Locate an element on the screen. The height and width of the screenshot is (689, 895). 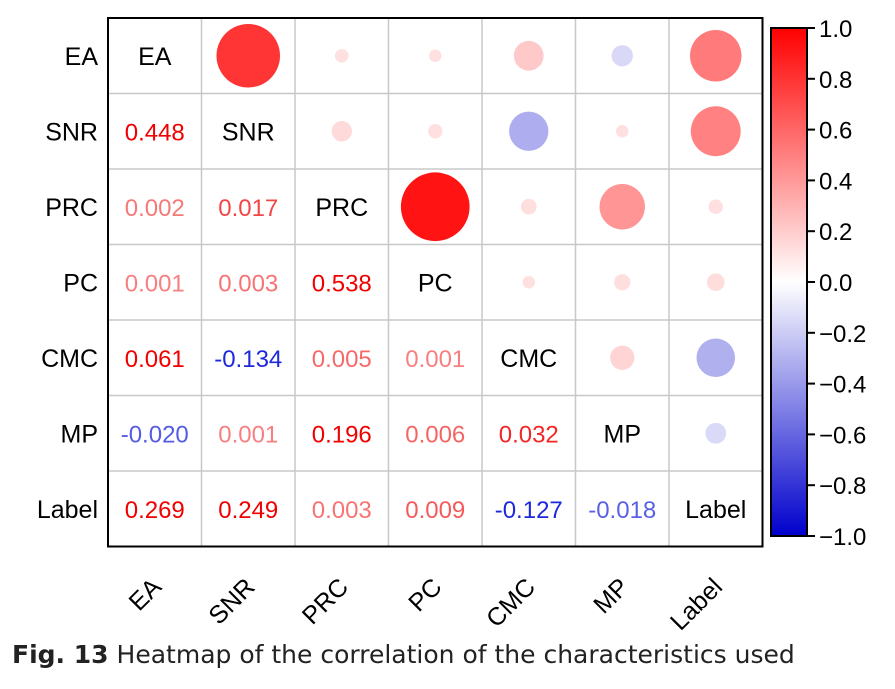
correlation-value: -0.134 is located at coordinates (248, 359).